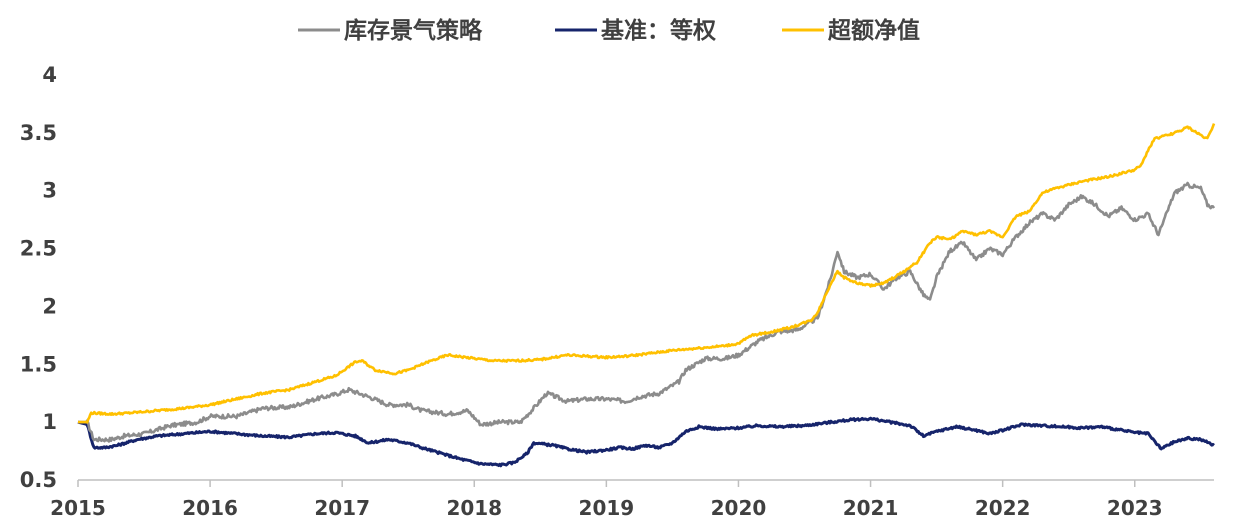 The width and height of the screenshot is (1233, 528). What do you see at coordinates (38, 249) in the screenshot?
I see `y-tick-label: 2.5` at bounding box center [38, 249].